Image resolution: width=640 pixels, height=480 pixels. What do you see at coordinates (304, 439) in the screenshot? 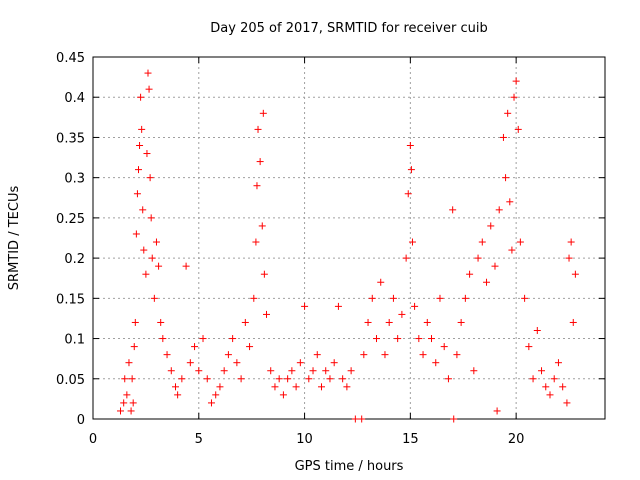
I see `x-tick-label: 10` at bounding box center [304, 439].